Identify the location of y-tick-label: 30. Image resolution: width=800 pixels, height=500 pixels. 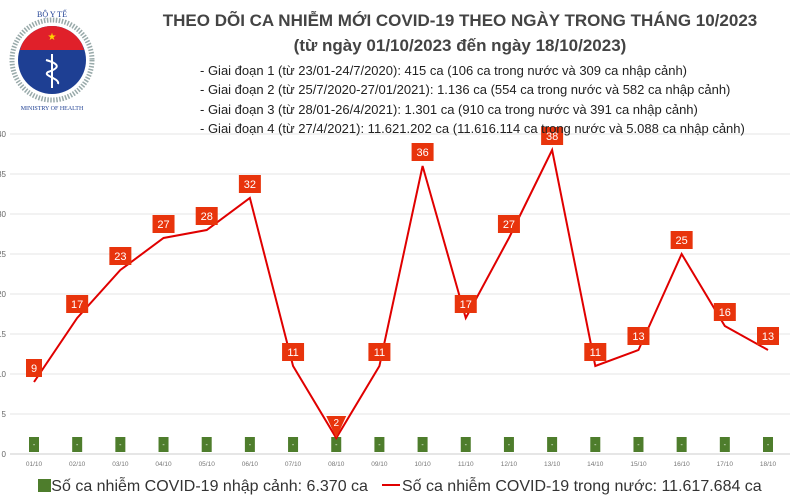
(3, 214).